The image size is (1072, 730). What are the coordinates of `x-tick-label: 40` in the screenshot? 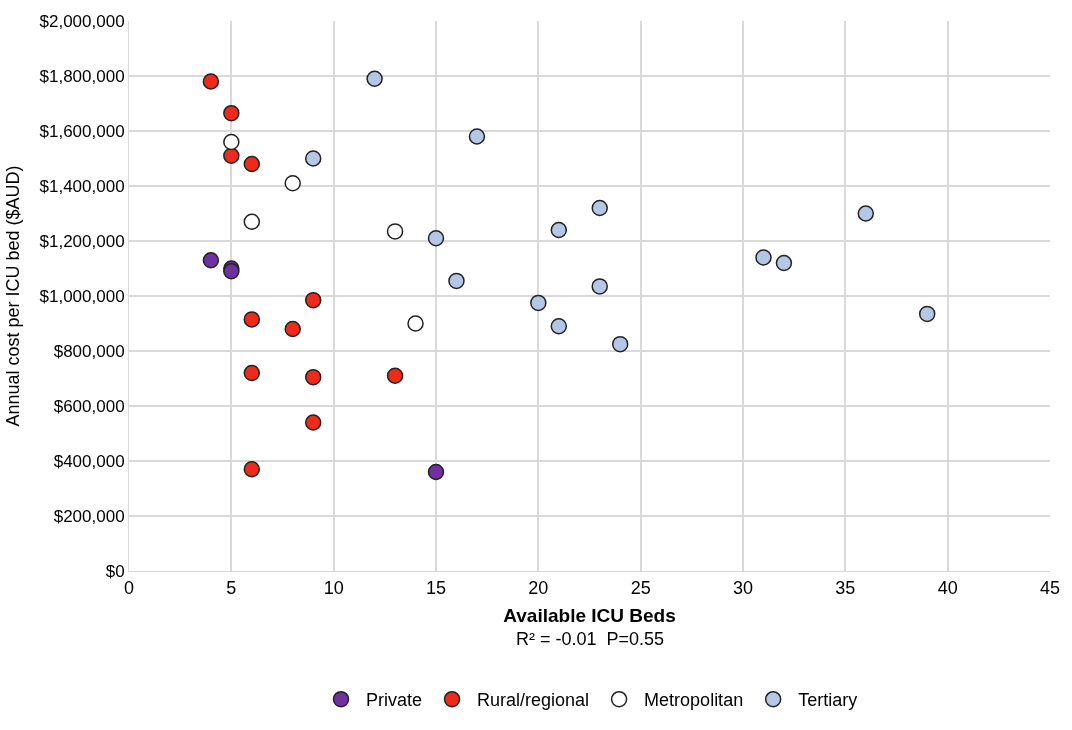 It's located at (947, 587).